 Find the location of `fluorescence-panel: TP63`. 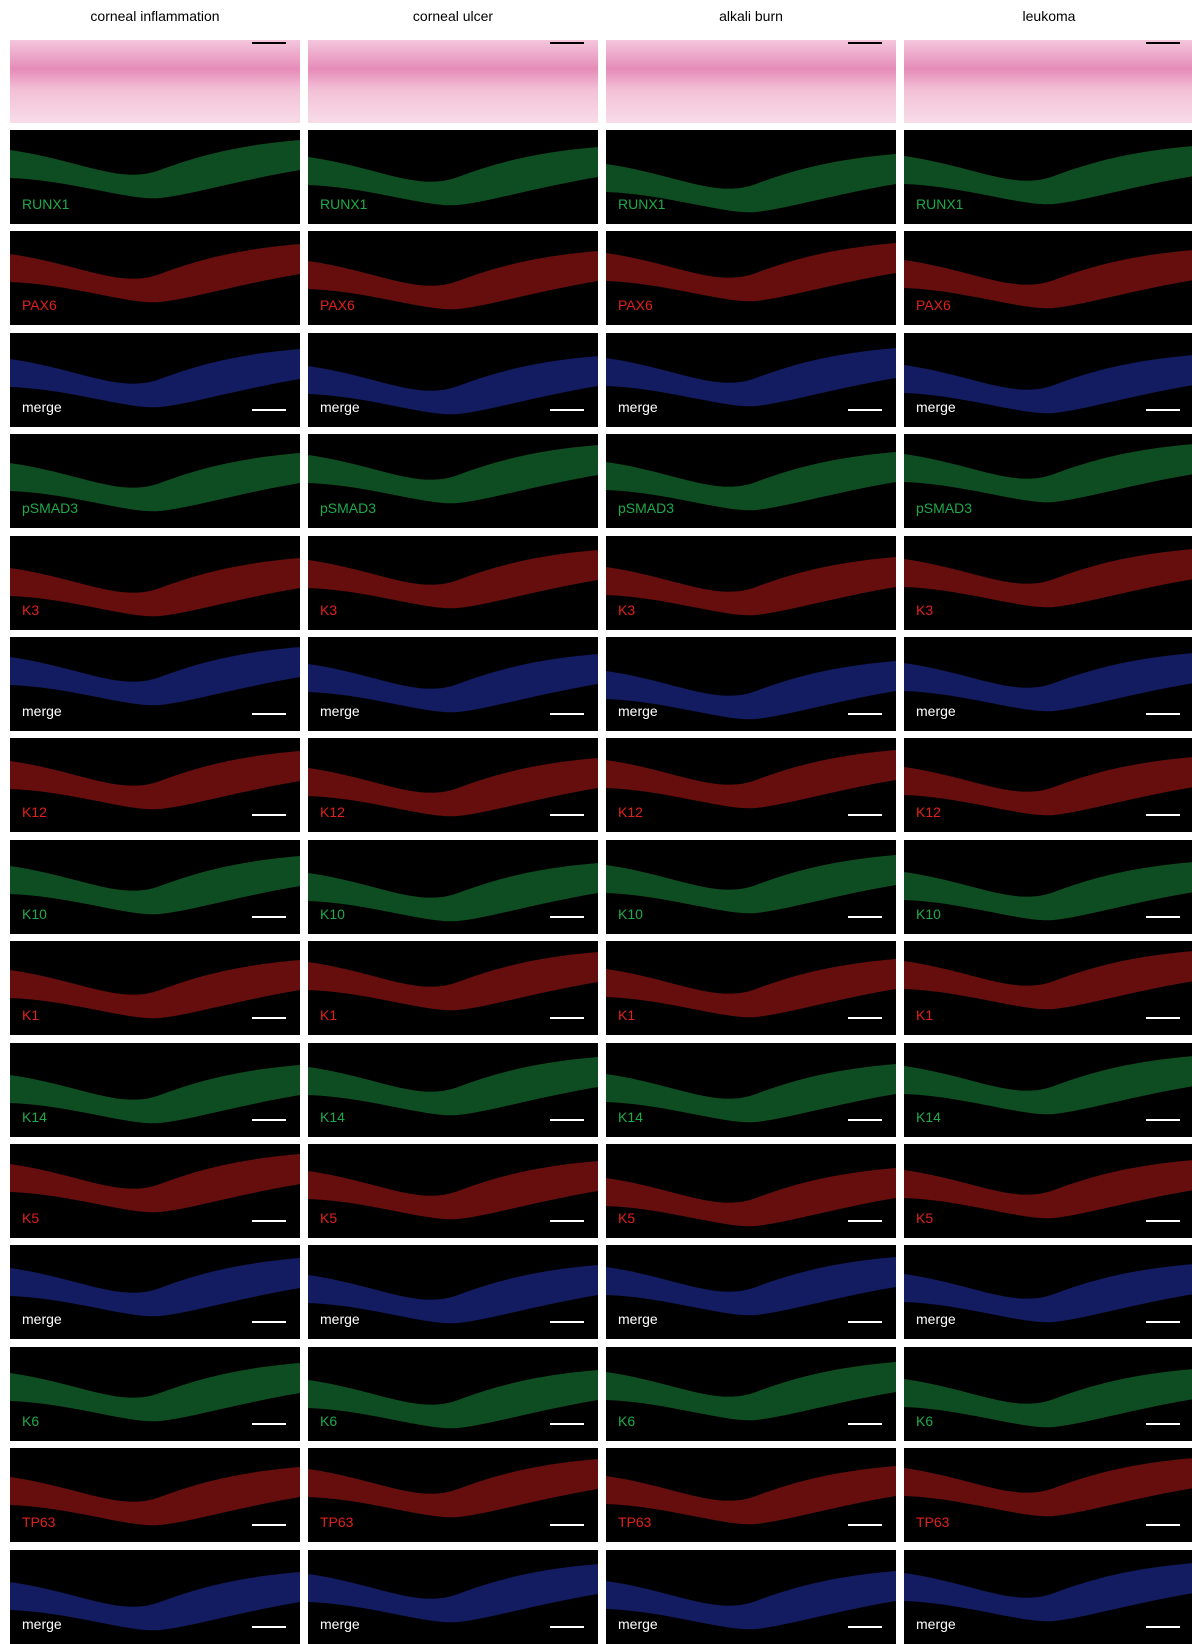

fluorescence-panel: TP63 is located at coordinates (1048, 1495).